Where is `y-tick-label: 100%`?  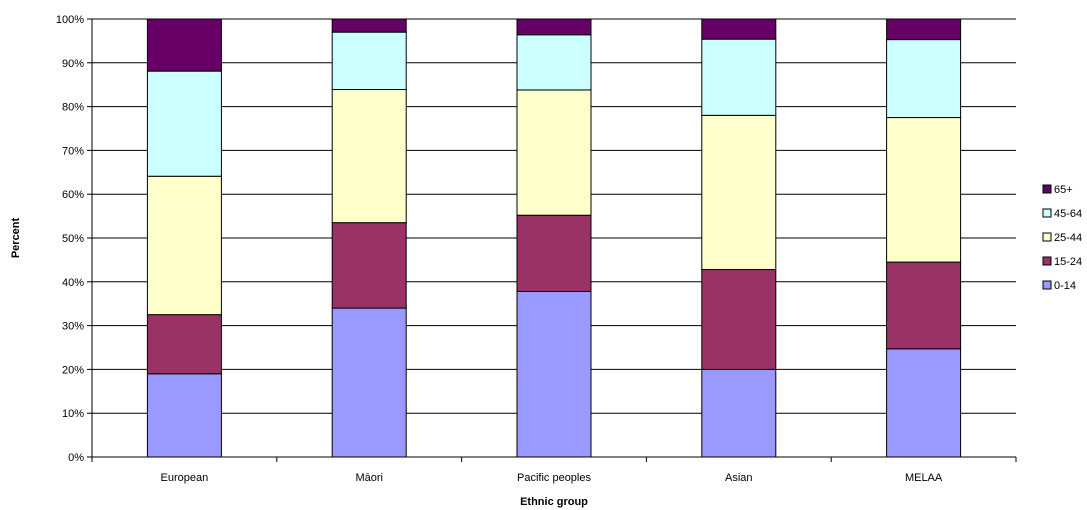
y-tick-label: 100% is located at coordinates (70, 20).